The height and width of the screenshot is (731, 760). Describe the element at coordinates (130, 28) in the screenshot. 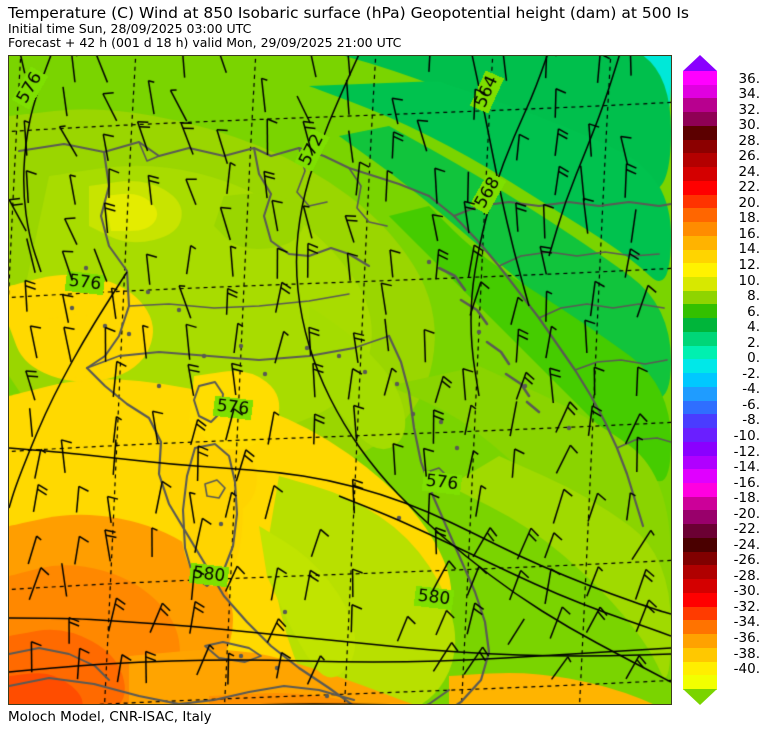

I see `initial-time-label: Initial time Sun, 28/09/2025 03:00 UTC` at that location.